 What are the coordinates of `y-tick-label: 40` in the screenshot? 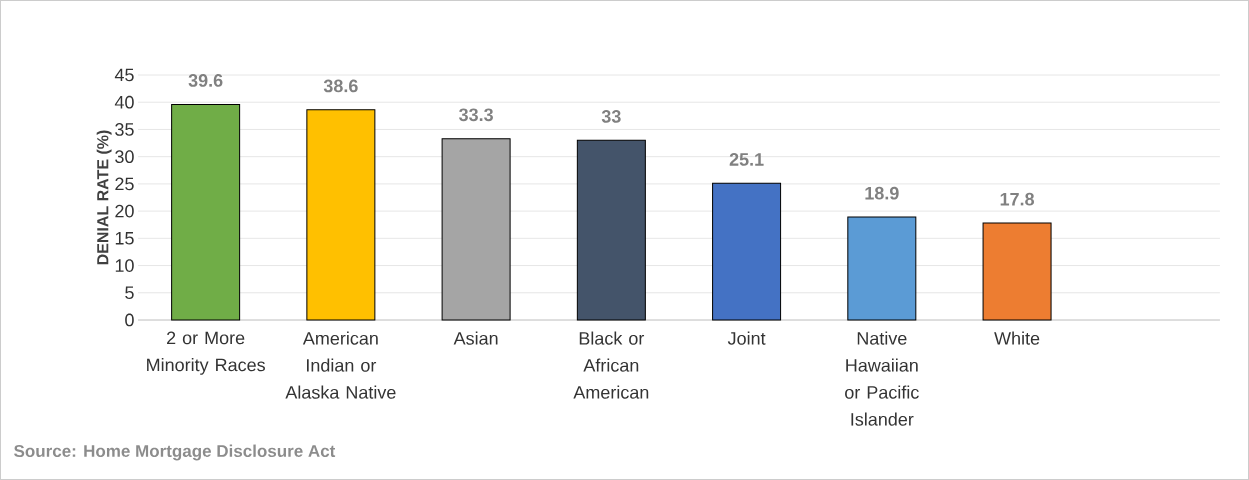 It's located at (124, 102).